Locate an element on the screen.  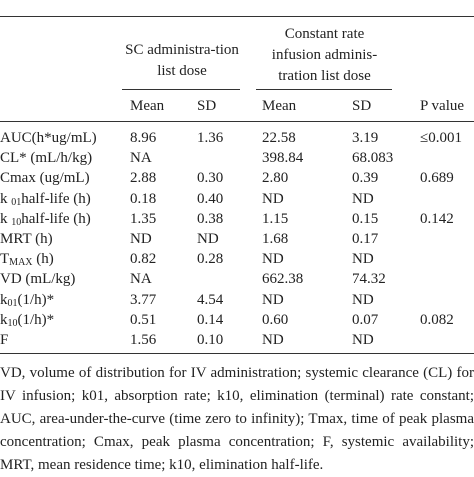
label-part: VD (mL/kg) is located at coordinates (38, 279).